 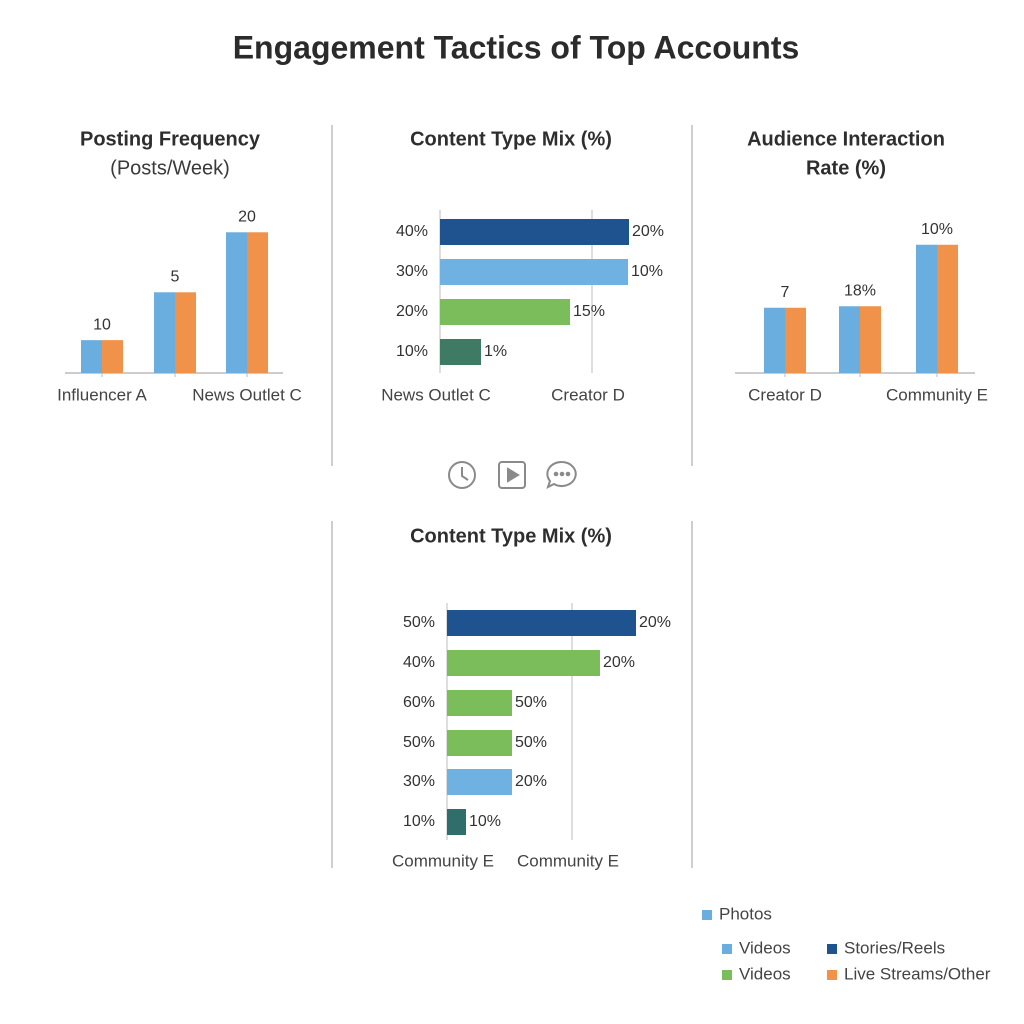 I want to click on data-label: 5, so click(x=175, y=277).